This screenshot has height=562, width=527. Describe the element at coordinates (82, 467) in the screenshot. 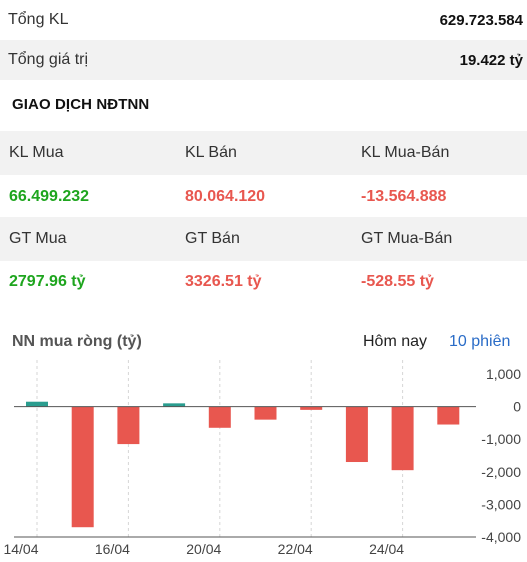

I see `bar-15/04` at that location.